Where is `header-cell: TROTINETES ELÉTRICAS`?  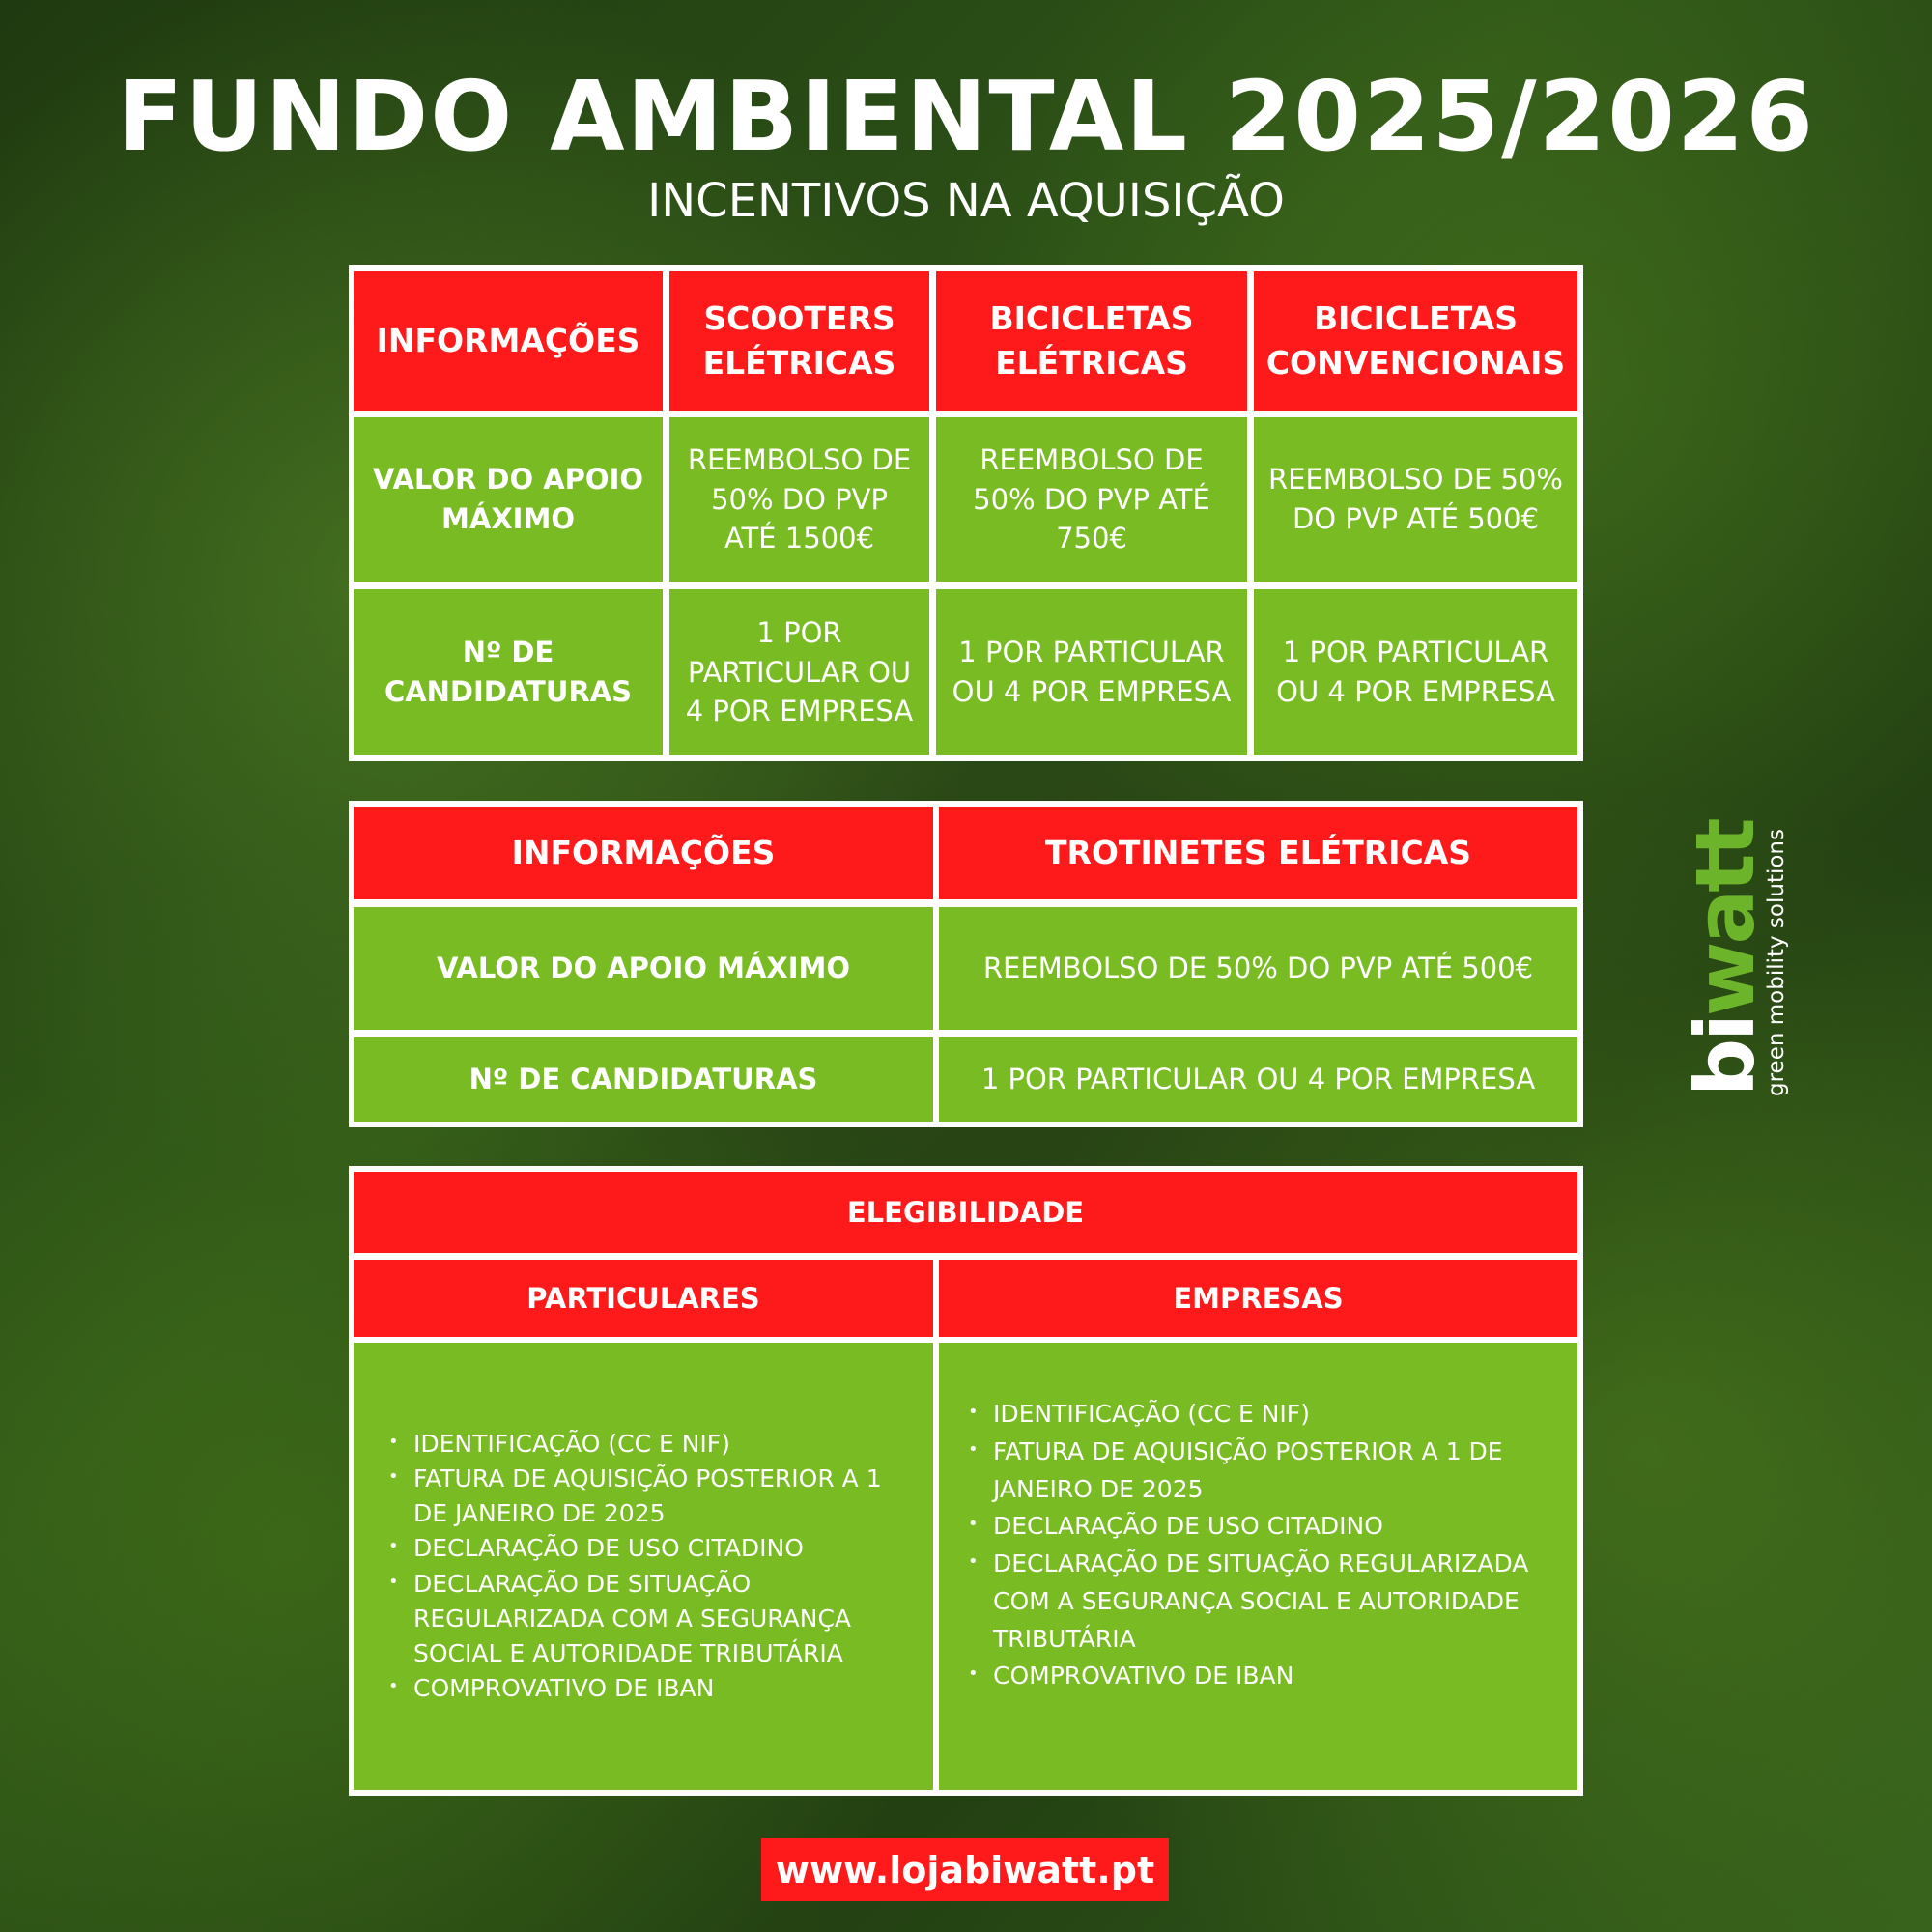
header-cell: TROTINETES ELÉTRICAS is located at coordinates (1258, 853).